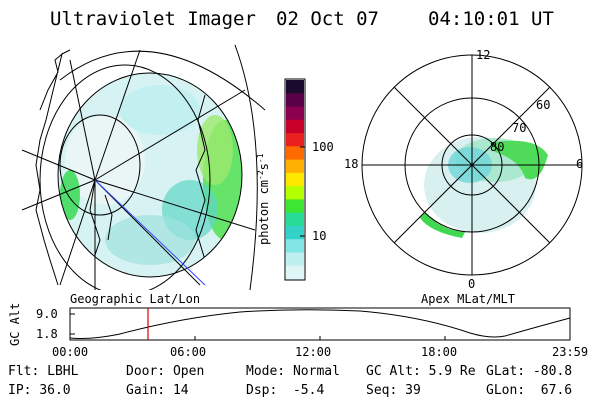 Image resolution: width=600 pixels, height=400 pixels. What do you see at coordinates (153, 19) in the screenshot?
I see `instrument-title: Ultraviolet Imager` at bounding box center [153, 19].